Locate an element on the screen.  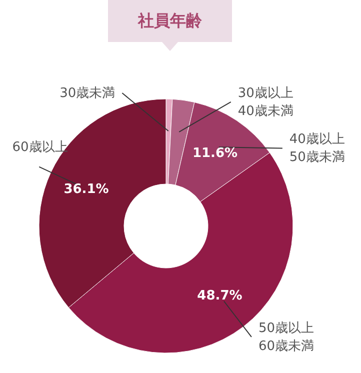
slice-label: 40歳以上 50歳未満 is located at coordinates (317, 149).